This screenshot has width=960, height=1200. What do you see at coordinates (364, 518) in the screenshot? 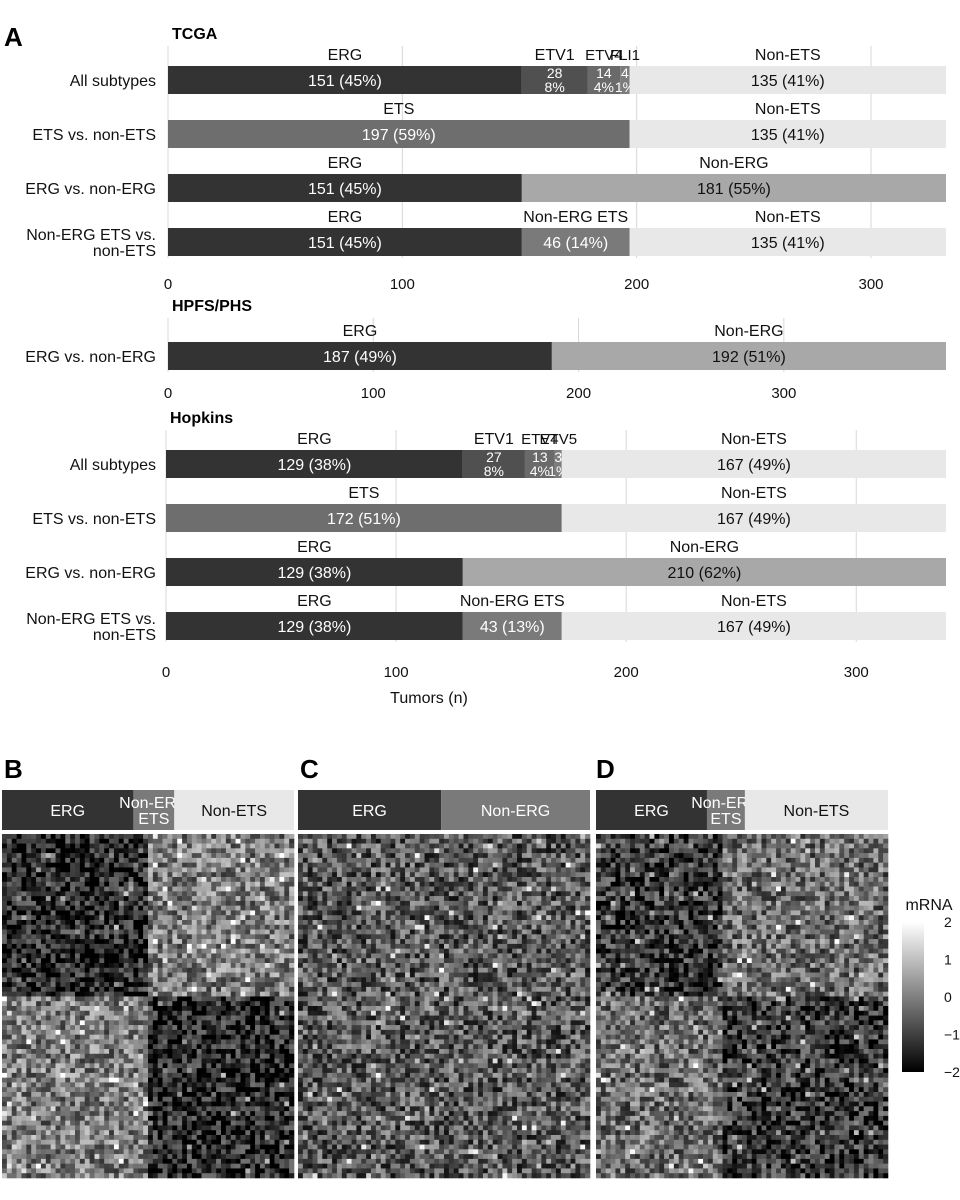
I see `bar-segment-ets` at bounding box center [364, 518].